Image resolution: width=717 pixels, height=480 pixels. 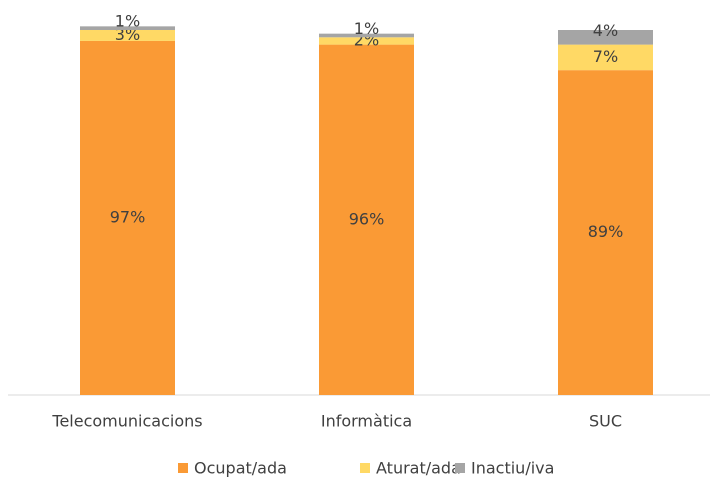 I want to click on legend-label: Aturat/ada, so click(x=418, y=468).